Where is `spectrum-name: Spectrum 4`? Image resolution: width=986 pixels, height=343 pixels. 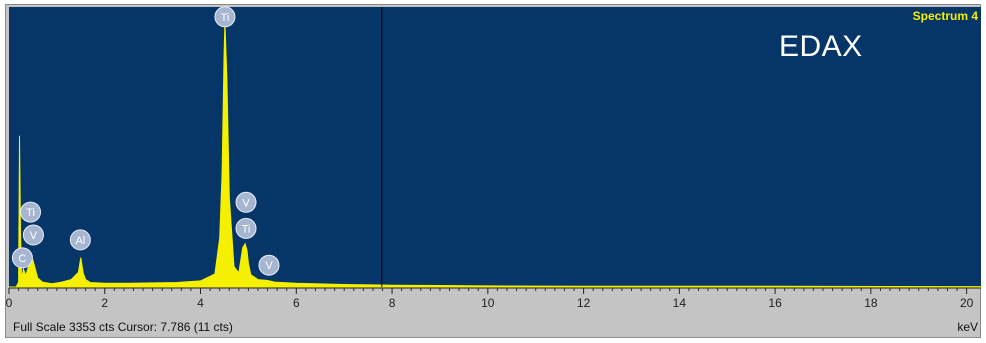 spectrum-name: Spectrum 4 is located at coordinates (945, 16).